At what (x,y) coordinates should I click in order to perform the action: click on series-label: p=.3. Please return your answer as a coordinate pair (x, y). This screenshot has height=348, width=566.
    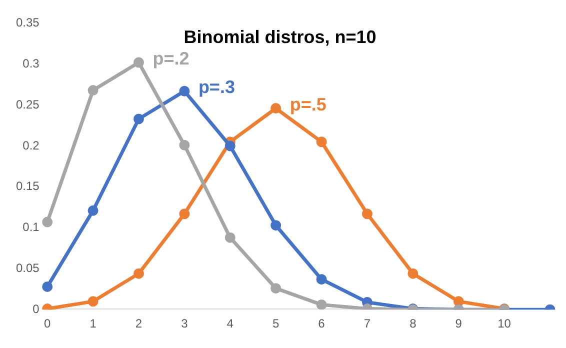
    Looking at the image, I should click on (216, 87).